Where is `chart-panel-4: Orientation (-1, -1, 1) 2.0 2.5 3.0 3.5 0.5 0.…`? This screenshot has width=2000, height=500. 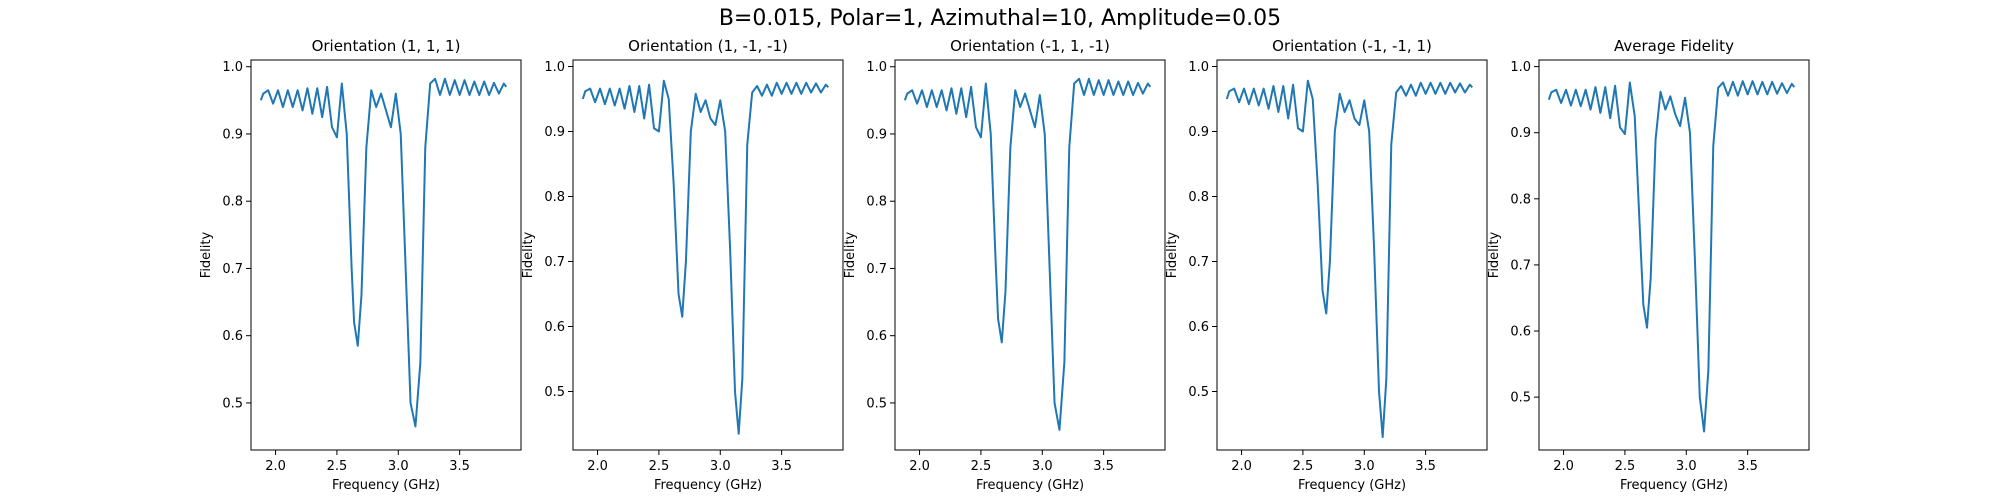
chart-panel-4: Orientation (-1, -1, 1) 2.0 2.5 3.0 3.5 0.5 0.… is located at coordinates (1326, 265).